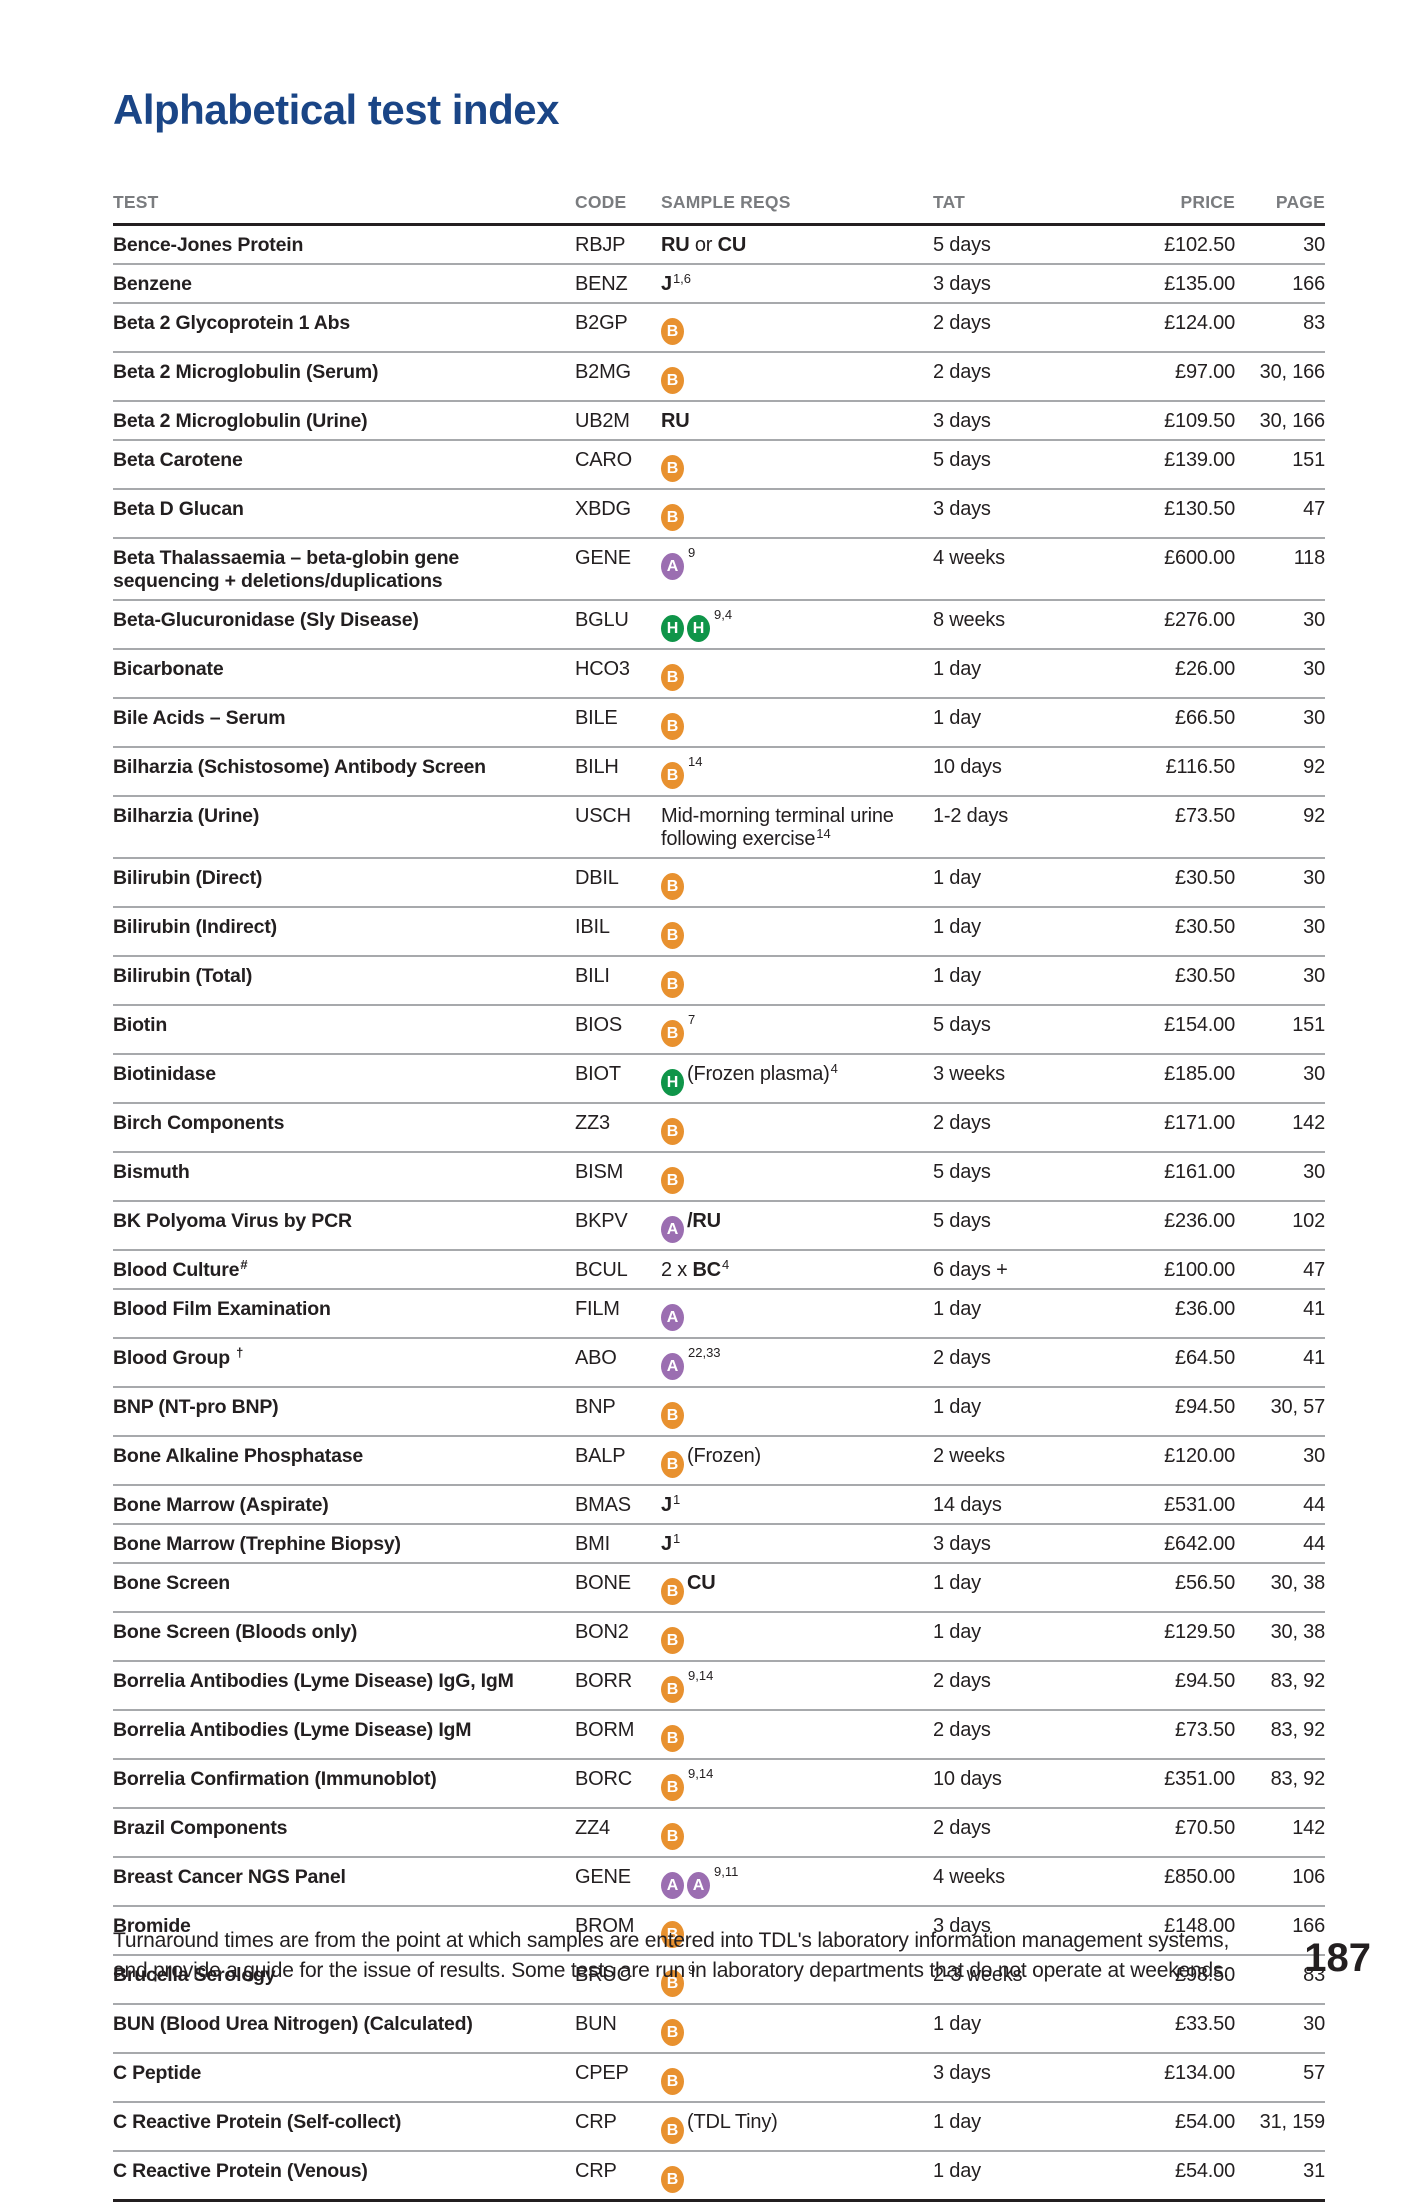 The width and height of the screenshot is (1428, 2202). I want to click on page-ref-cell: 47, so click(1280, 513).